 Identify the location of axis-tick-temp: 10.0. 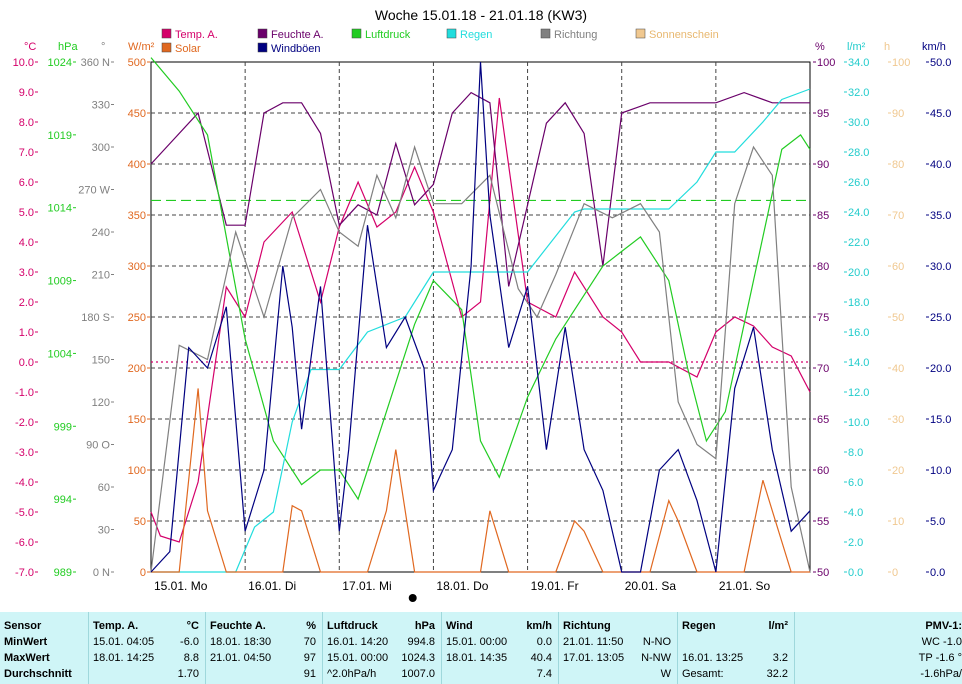
(23, 63).